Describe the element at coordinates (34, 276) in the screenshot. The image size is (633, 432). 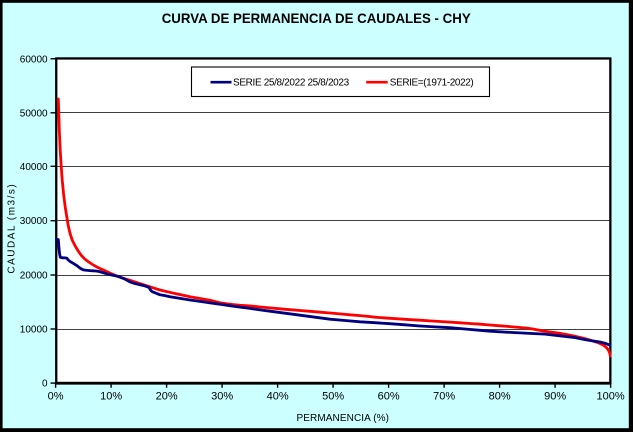
I see `svg-text: 20000` at that location.